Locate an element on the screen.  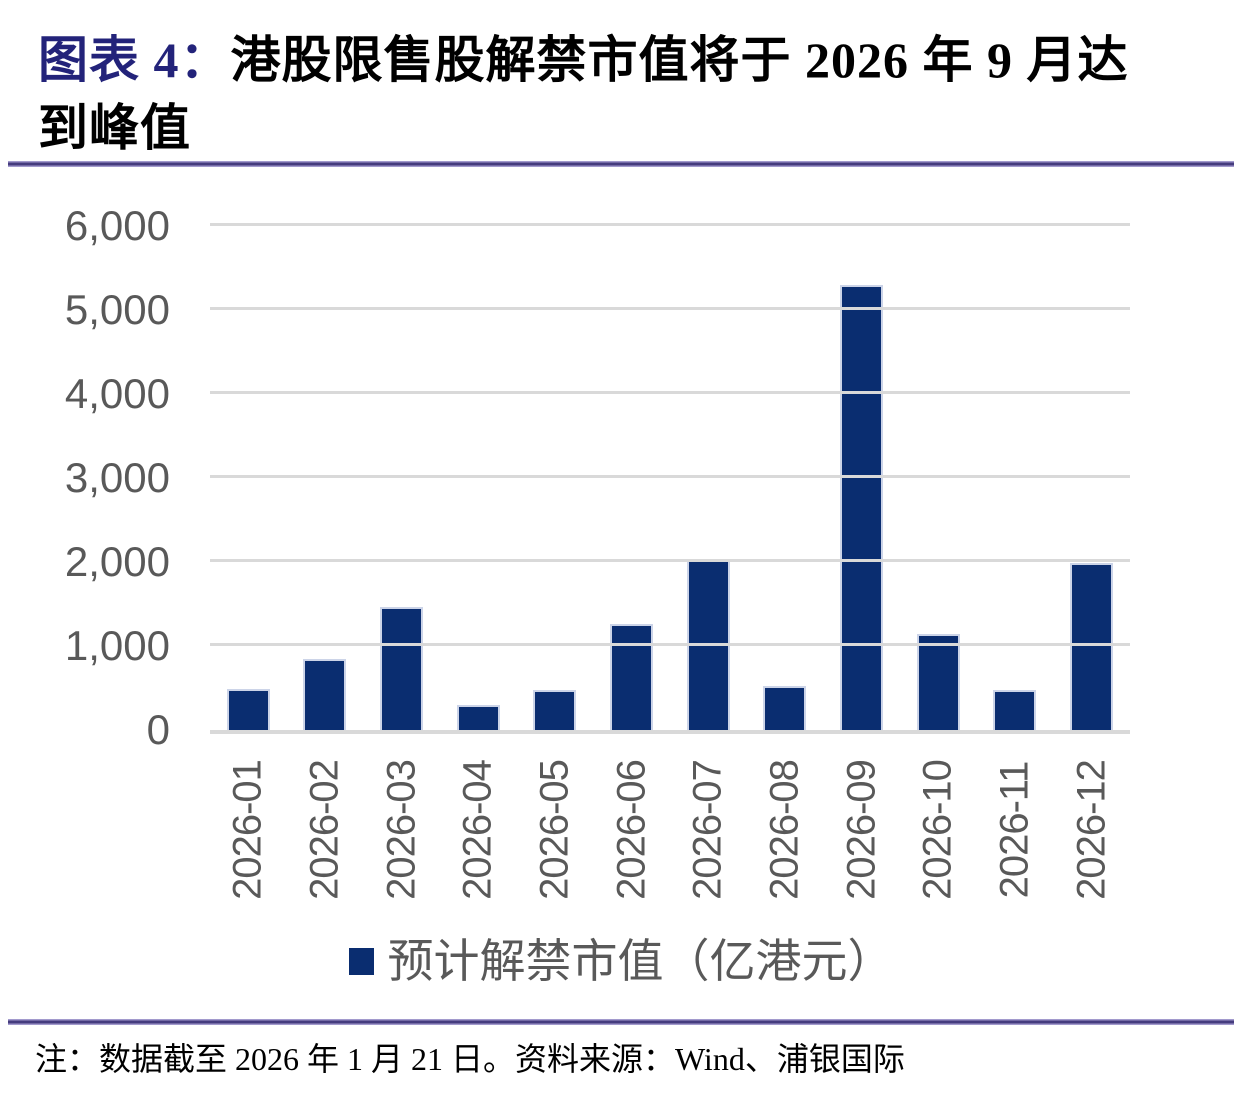
x-label-slot-2026-08: 2026-08 is located at coordinates (785, 835).